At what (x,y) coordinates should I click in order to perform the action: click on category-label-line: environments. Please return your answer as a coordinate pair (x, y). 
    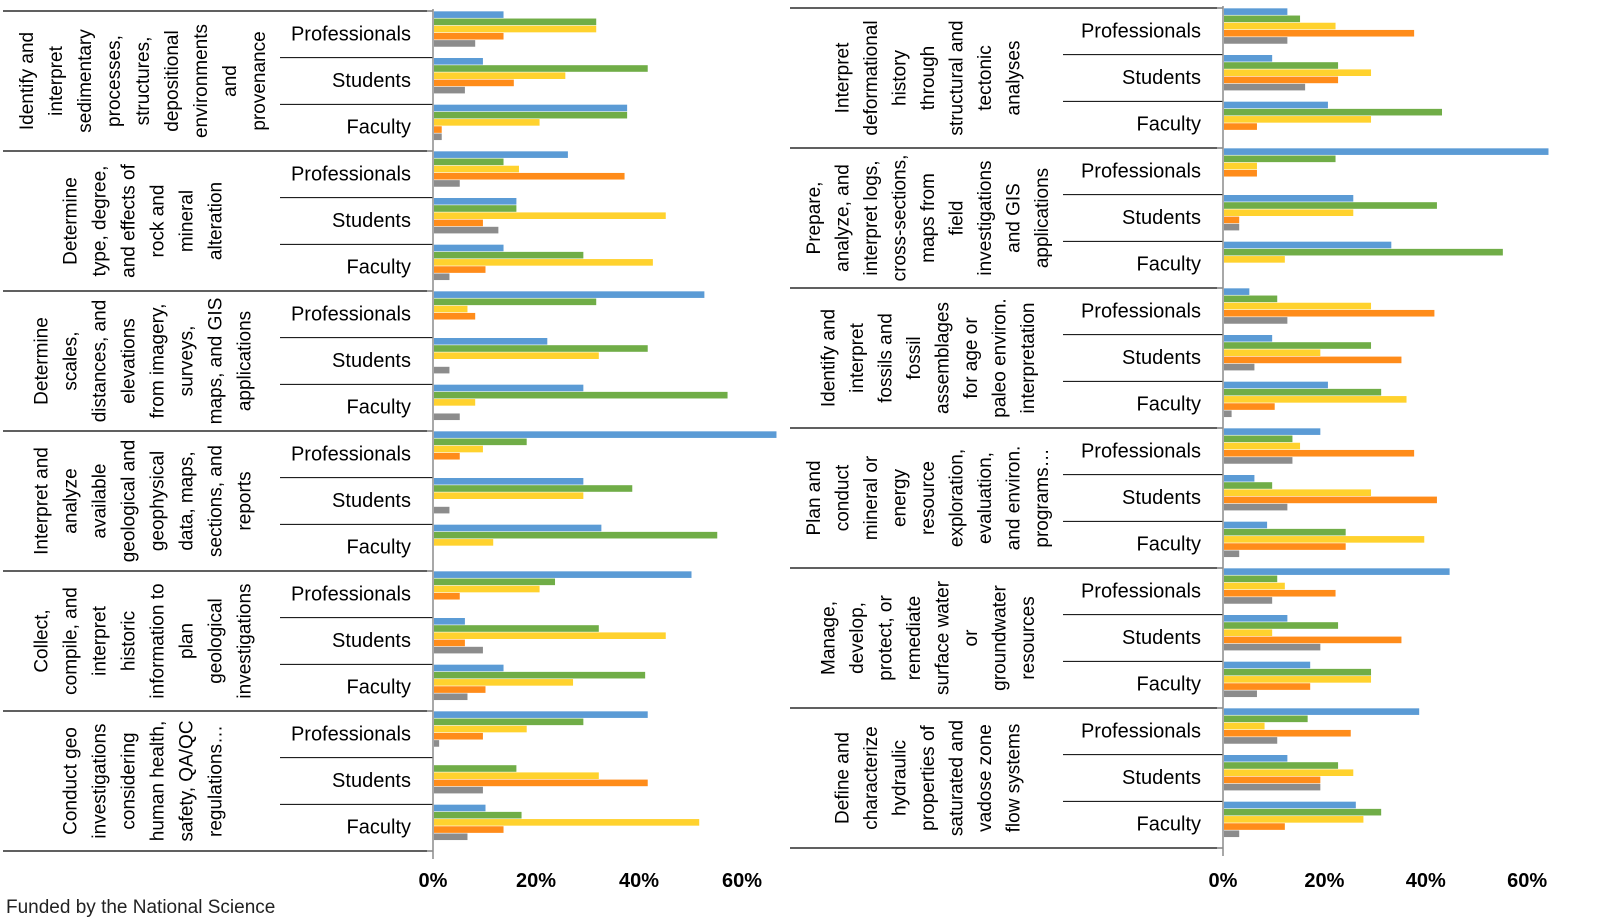
    Looking at the image, I should click on (201, 81).